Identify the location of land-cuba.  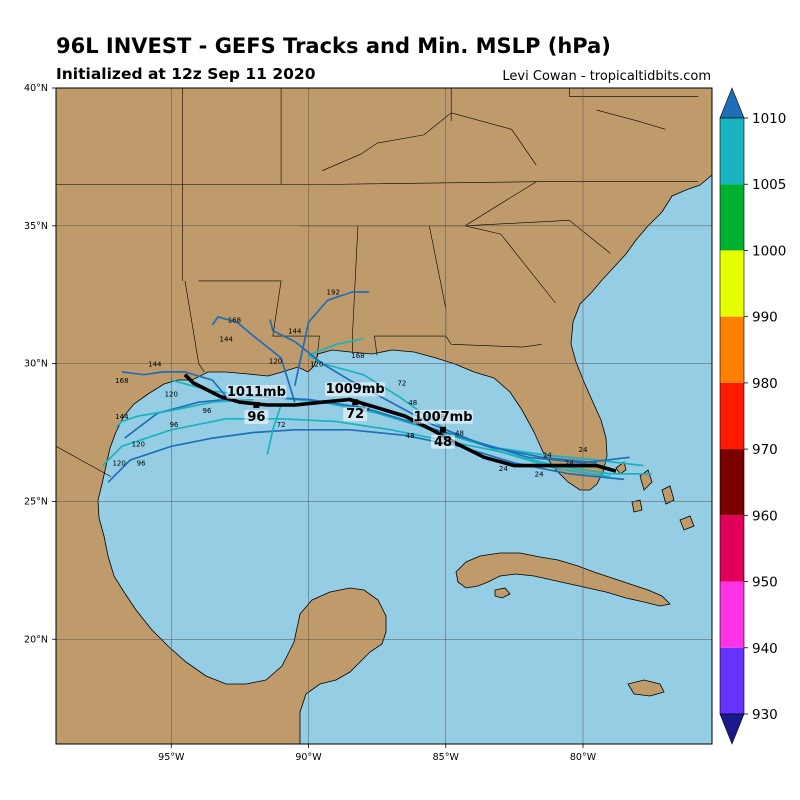
(563, 579).